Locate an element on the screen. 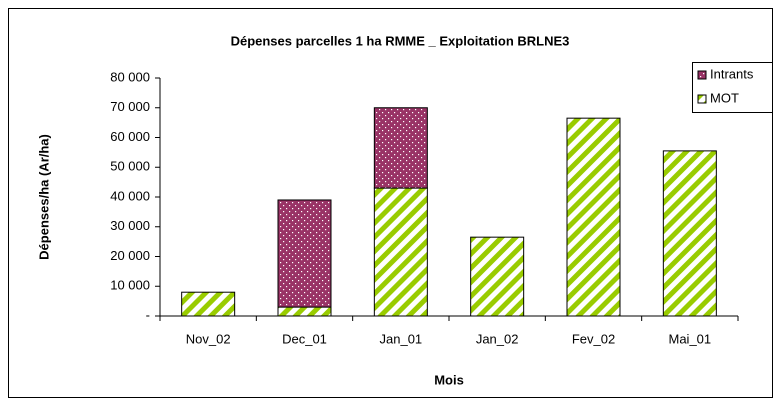 This screenshot has height=405, width=781. y-tick-label: 70 000 is located at coordinates (130, 106).